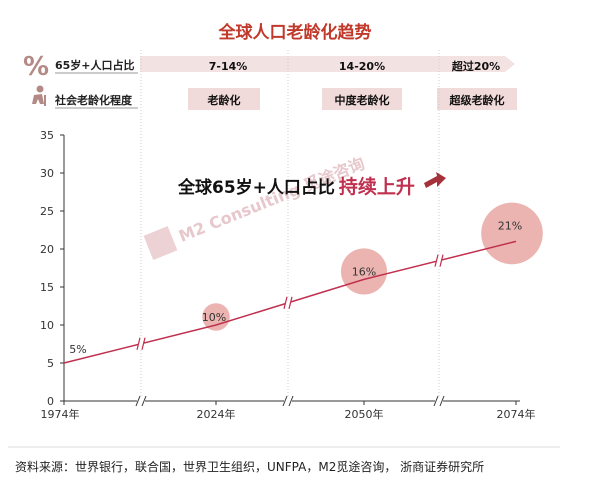 The height and width of the screenshot is (483, 591). I want to click on headline: 全球65岁+人口占比 持续上升, so click(311, 185).